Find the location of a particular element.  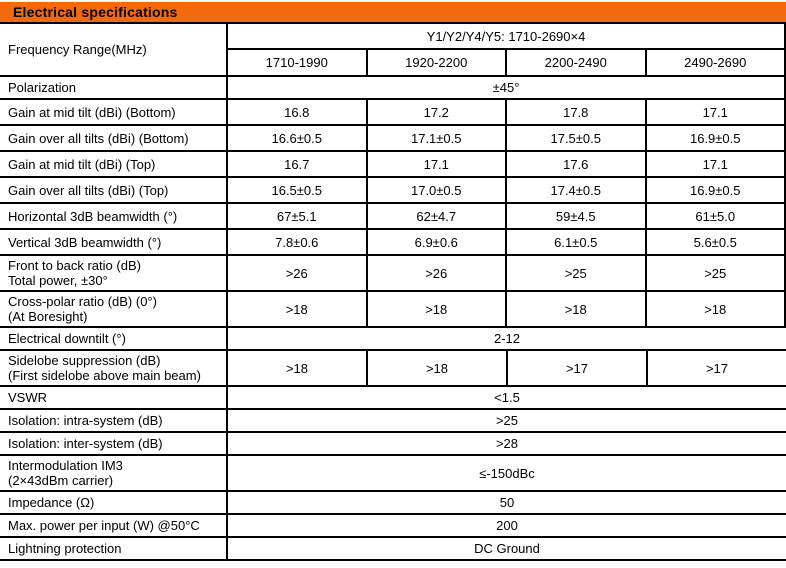

spec-value: 17.4±0.5 is located at coordinates (577, 190).